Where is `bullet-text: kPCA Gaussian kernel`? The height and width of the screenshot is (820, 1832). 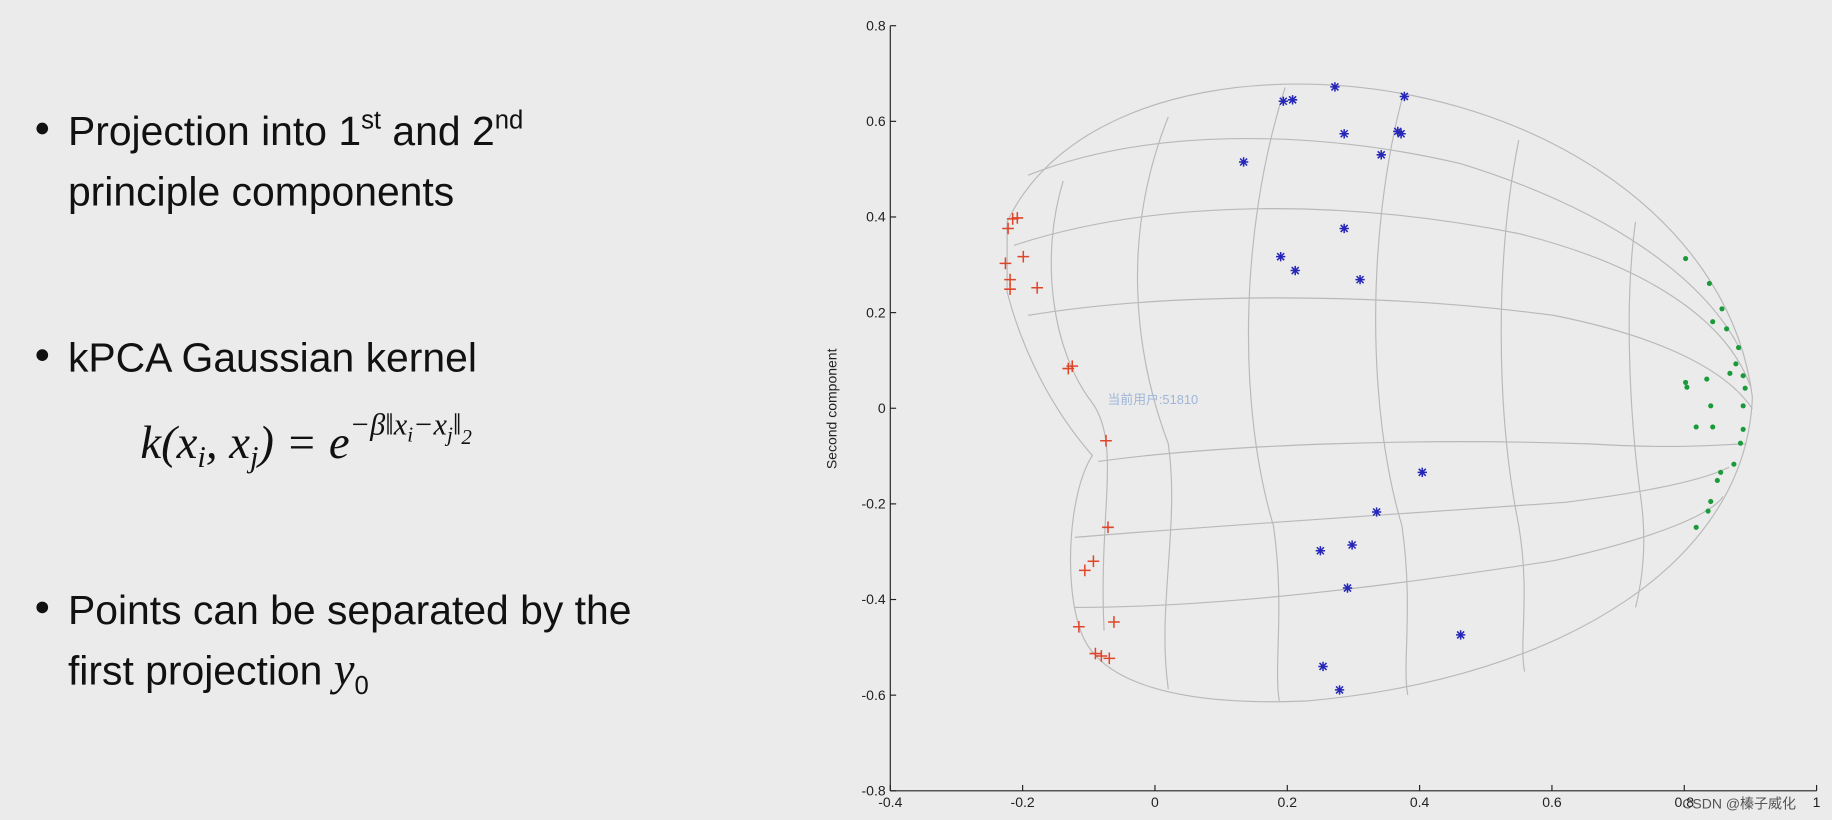
bullet-text: kPCA Gaussian kernel is located at coordinates (272, 357).